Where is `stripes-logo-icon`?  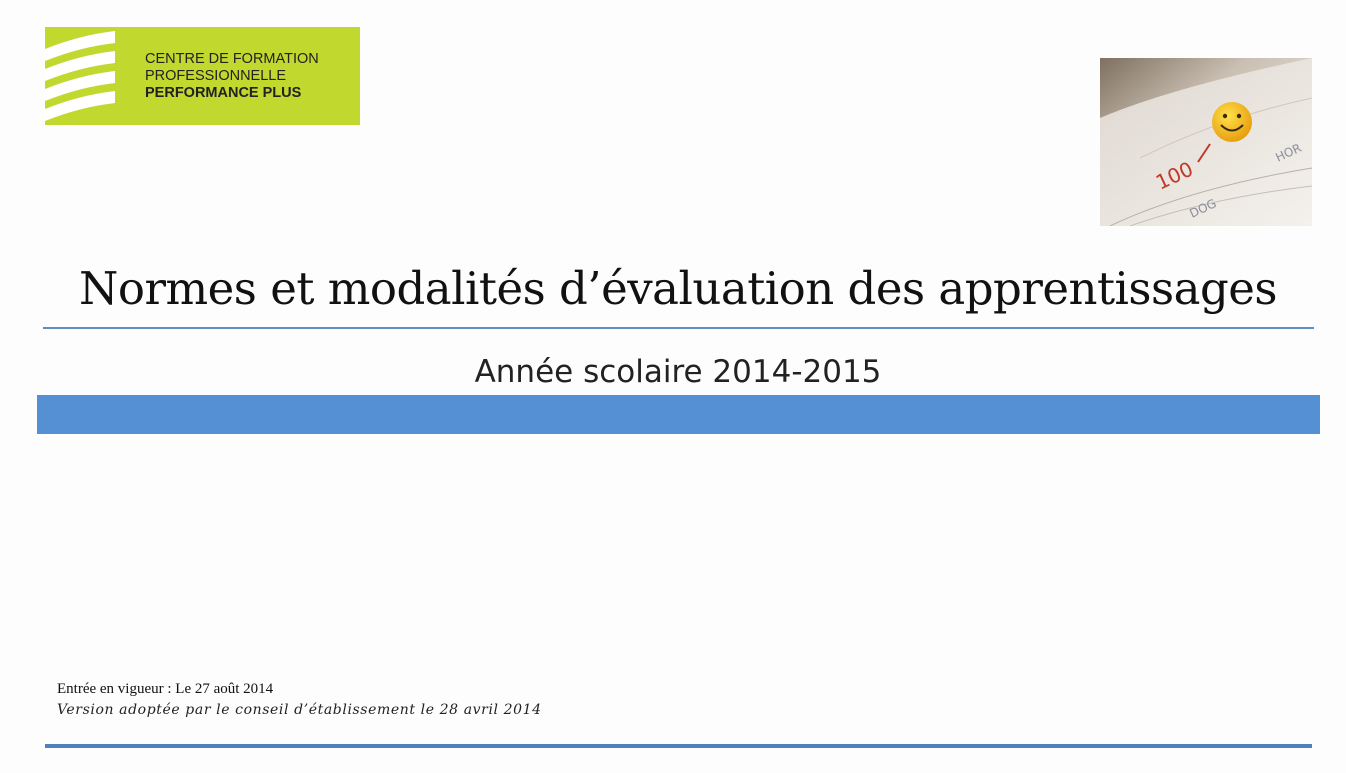
stripes-logo-icon is located at coordinates (80, 76).